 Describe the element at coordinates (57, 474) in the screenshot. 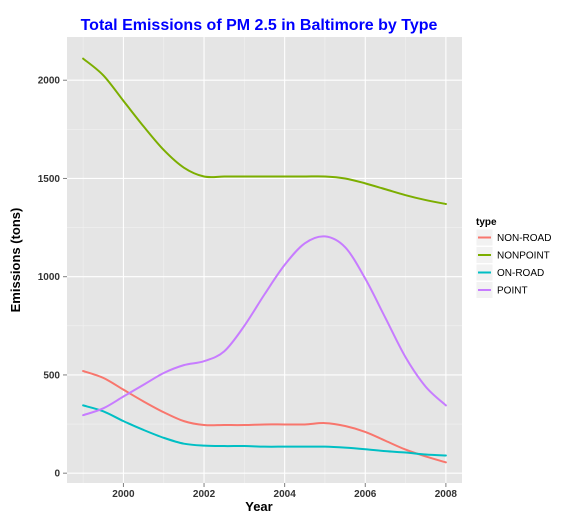

I see `y-tick-label: 0` at that location.